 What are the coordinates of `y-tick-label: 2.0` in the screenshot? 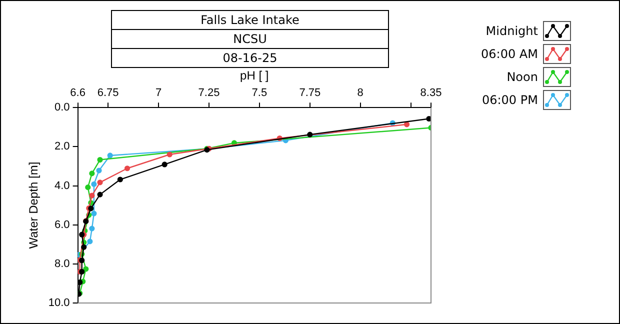 It's located at (62, 146).